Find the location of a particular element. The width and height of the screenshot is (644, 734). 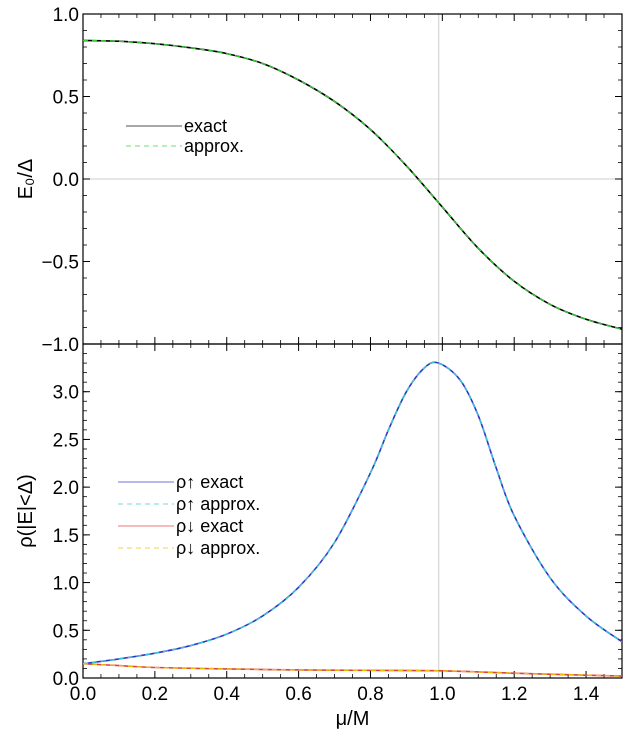

x-tick-label: 1.4 is located at coordinates (586, 694).